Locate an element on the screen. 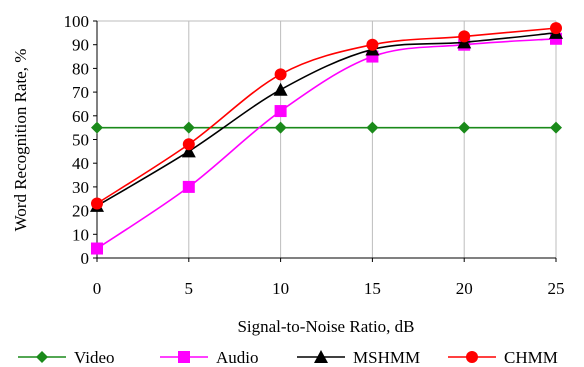  legend-item-video: Video is located at coordinates (66, 357).